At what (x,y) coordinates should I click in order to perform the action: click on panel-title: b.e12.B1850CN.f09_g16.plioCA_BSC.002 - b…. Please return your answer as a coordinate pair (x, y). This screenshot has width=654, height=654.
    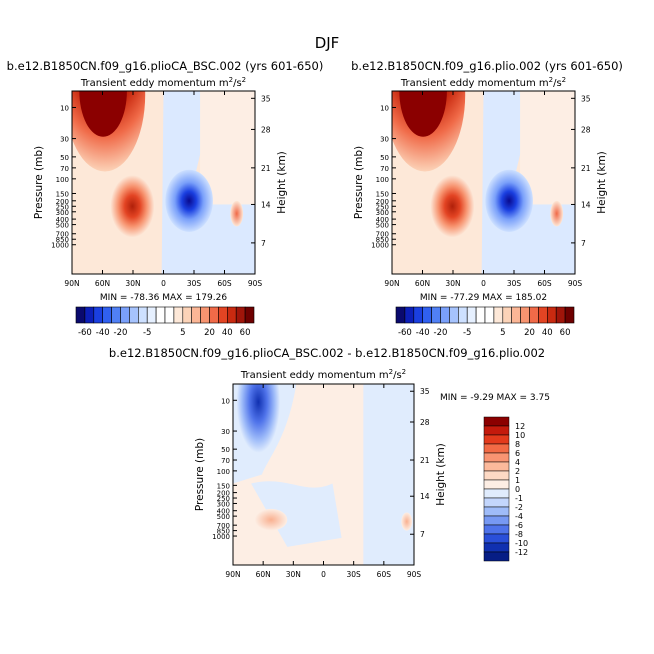
    Looking at the image, I should click on (327, 353).